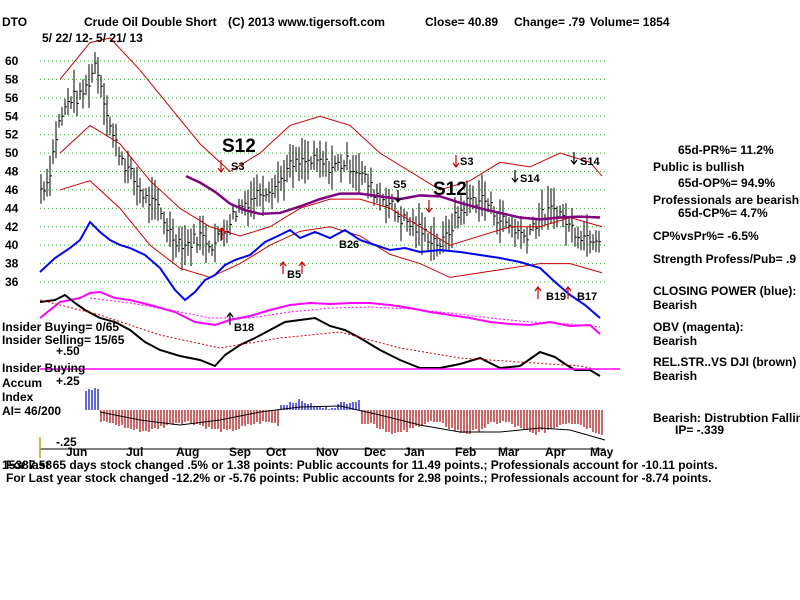 The height and width of the screenshot is (600, 800). I want to click on arrow-s3, so click(221, 166).